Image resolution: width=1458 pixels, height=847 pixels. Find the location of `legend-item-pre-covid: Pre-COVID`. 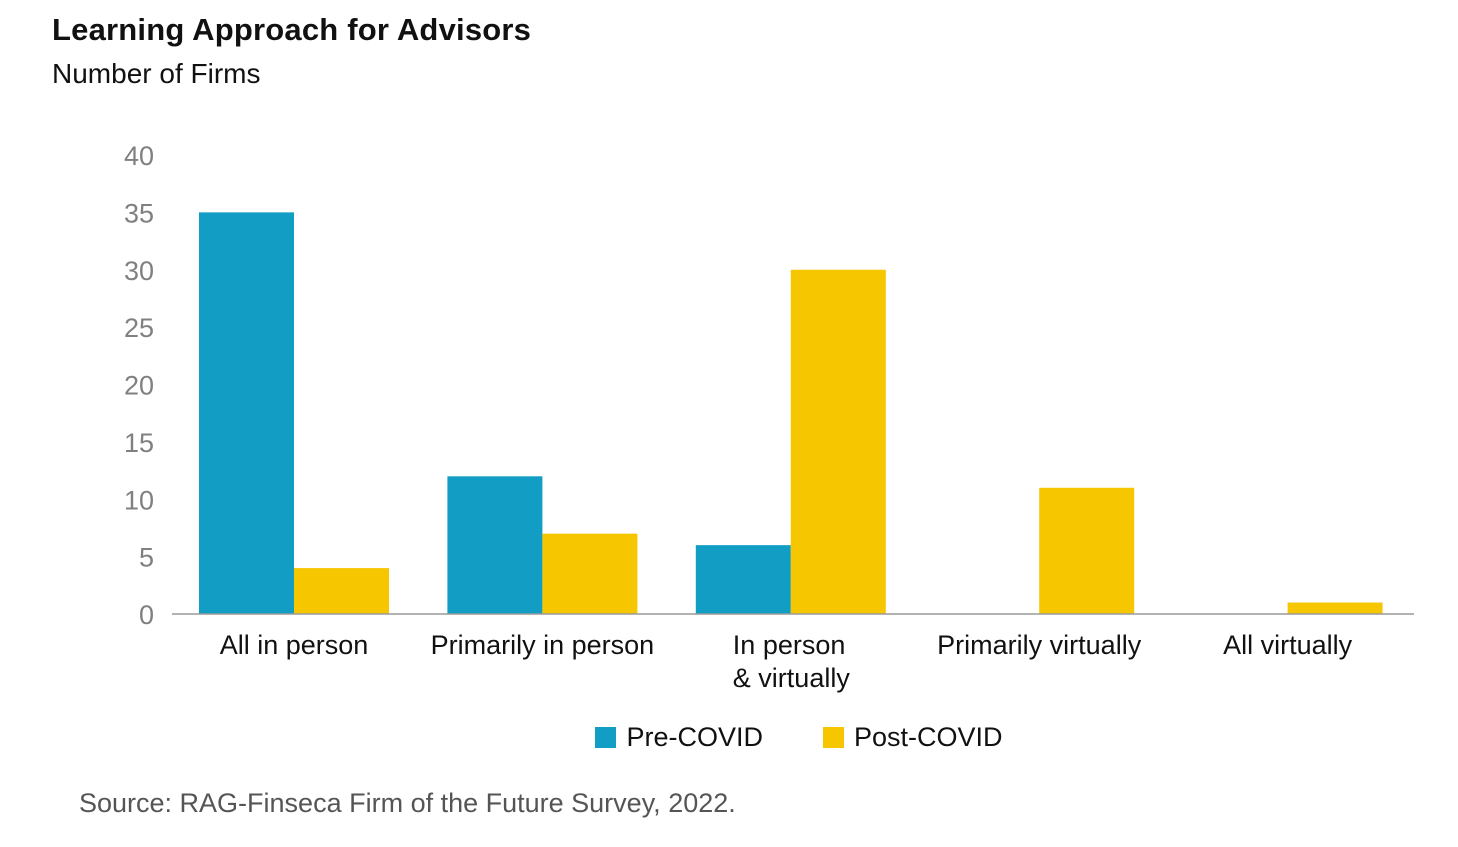

legend-item-pre-covid: Pre-COVID is located at coordinates (679, 737).